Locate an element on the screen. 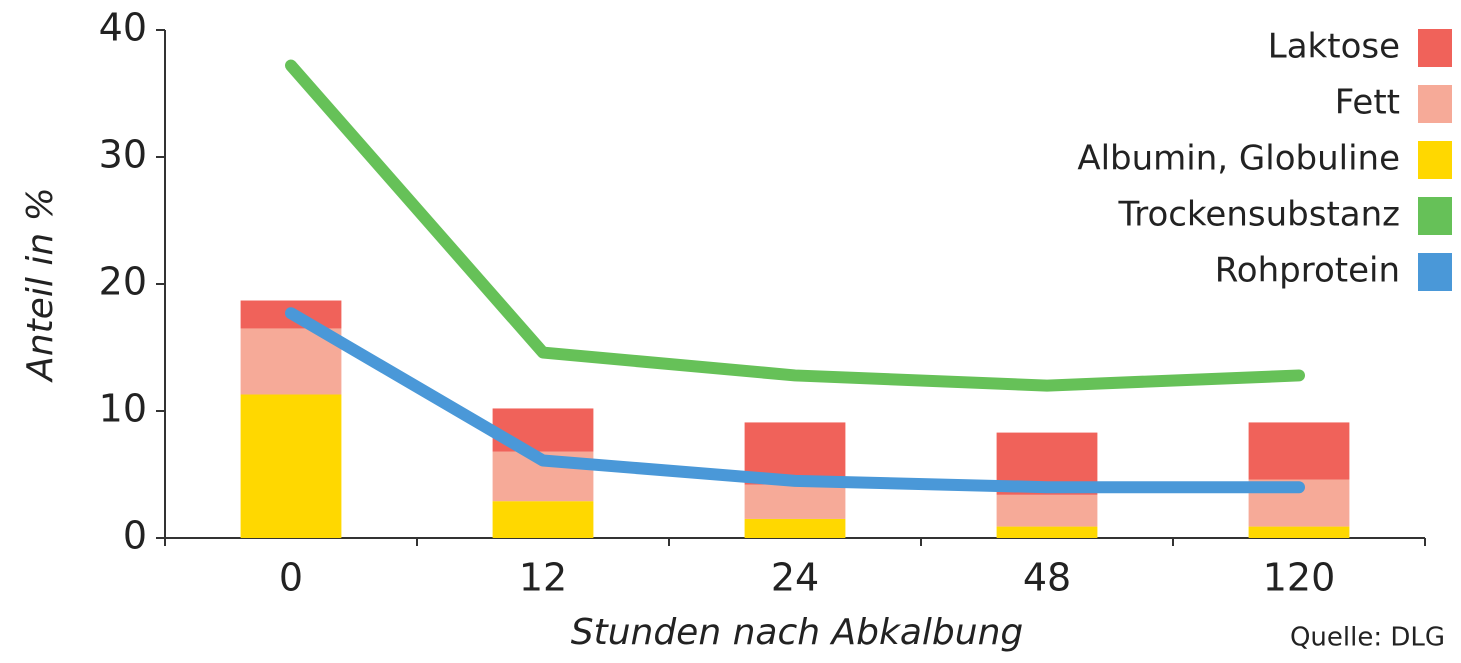 This screenshot has width=1461, height=663. x-tick-label: 24 is located at coordinates (795, 578).